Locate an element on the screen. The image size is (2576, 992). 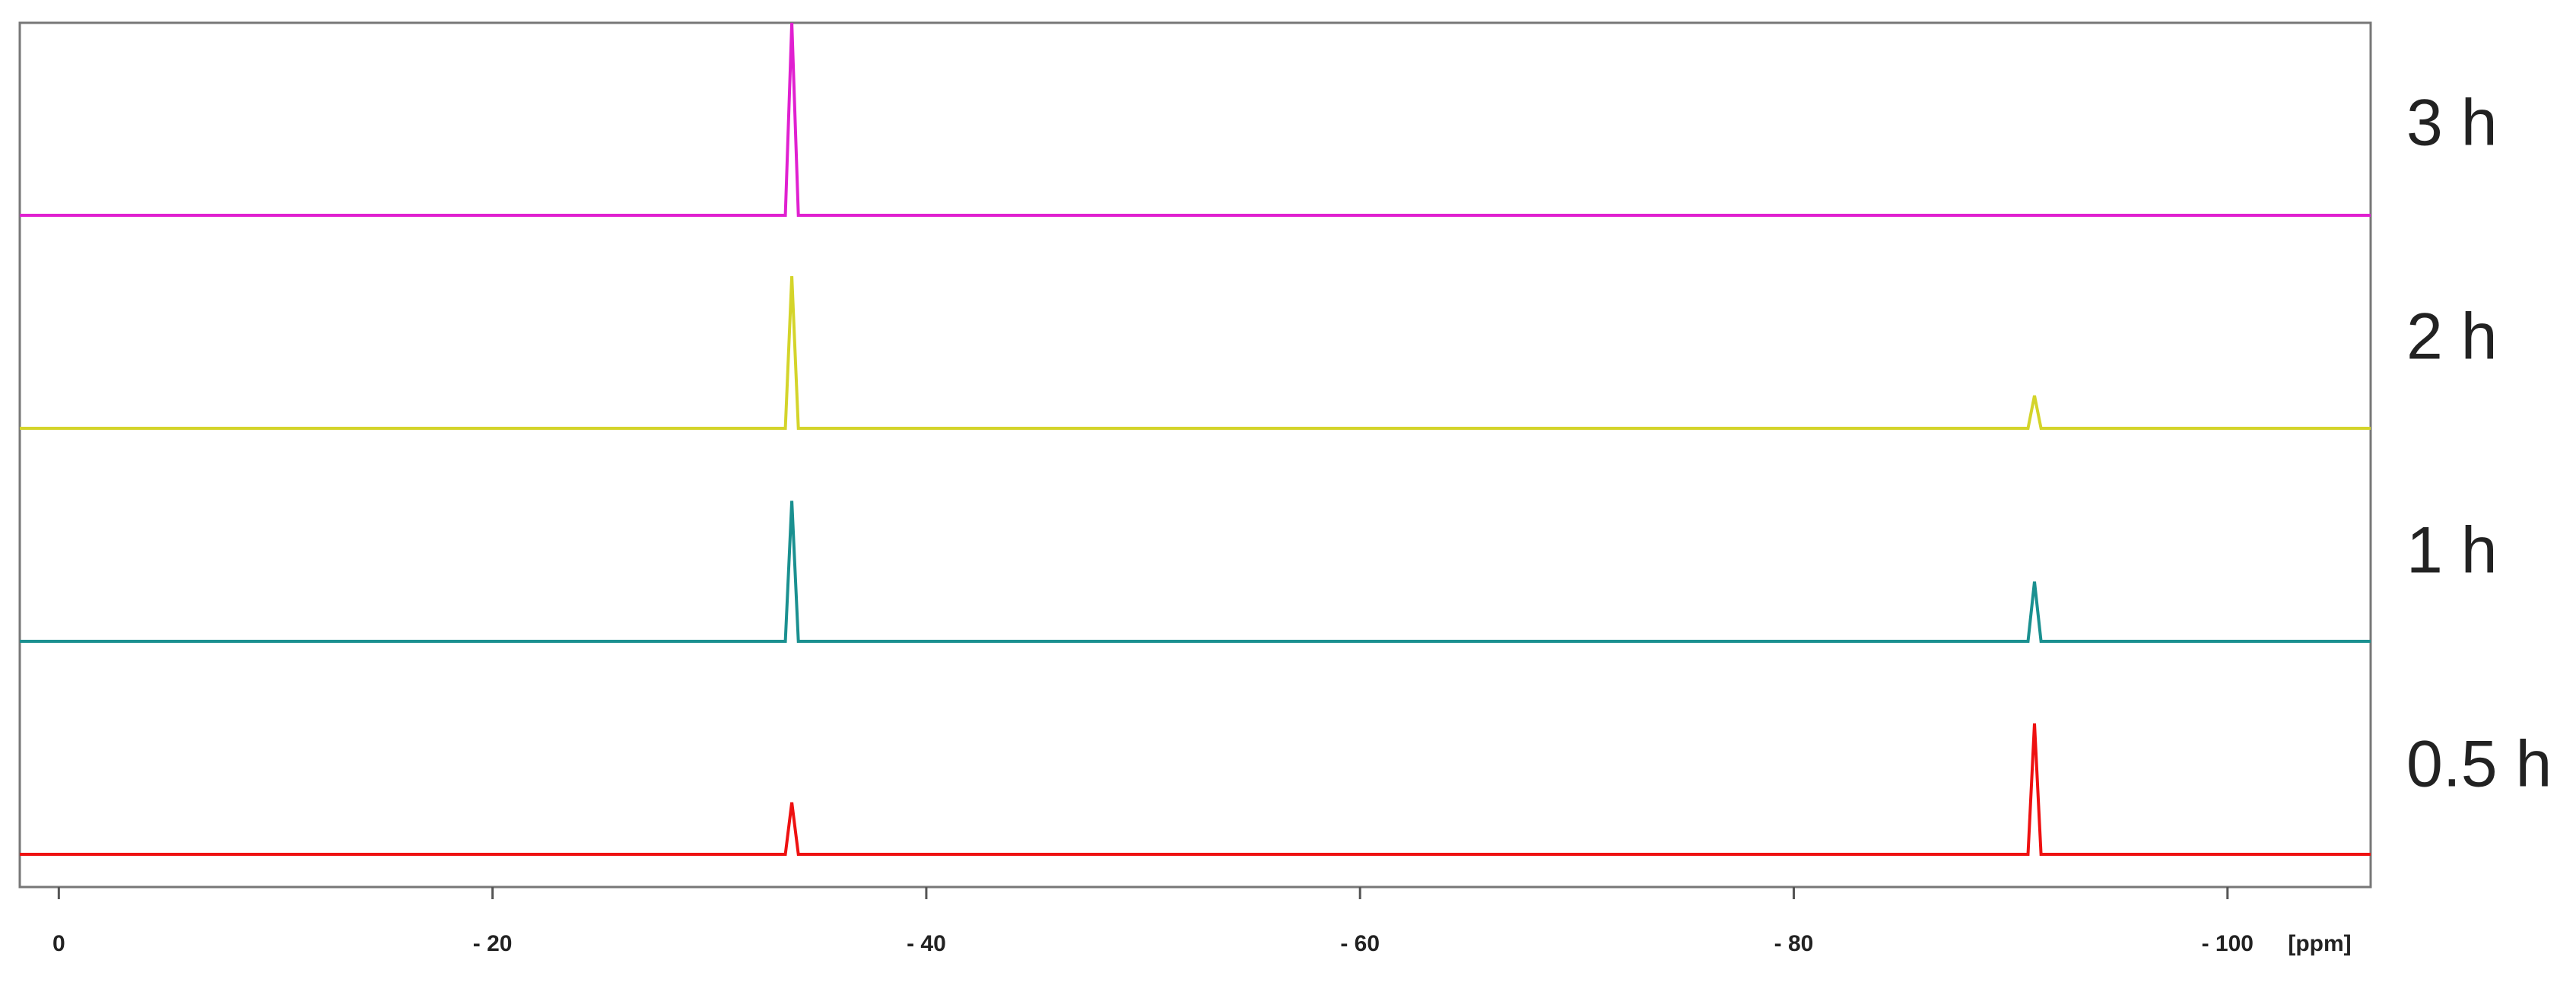
series-label: 1 h is located at coordinates (2452, 550).